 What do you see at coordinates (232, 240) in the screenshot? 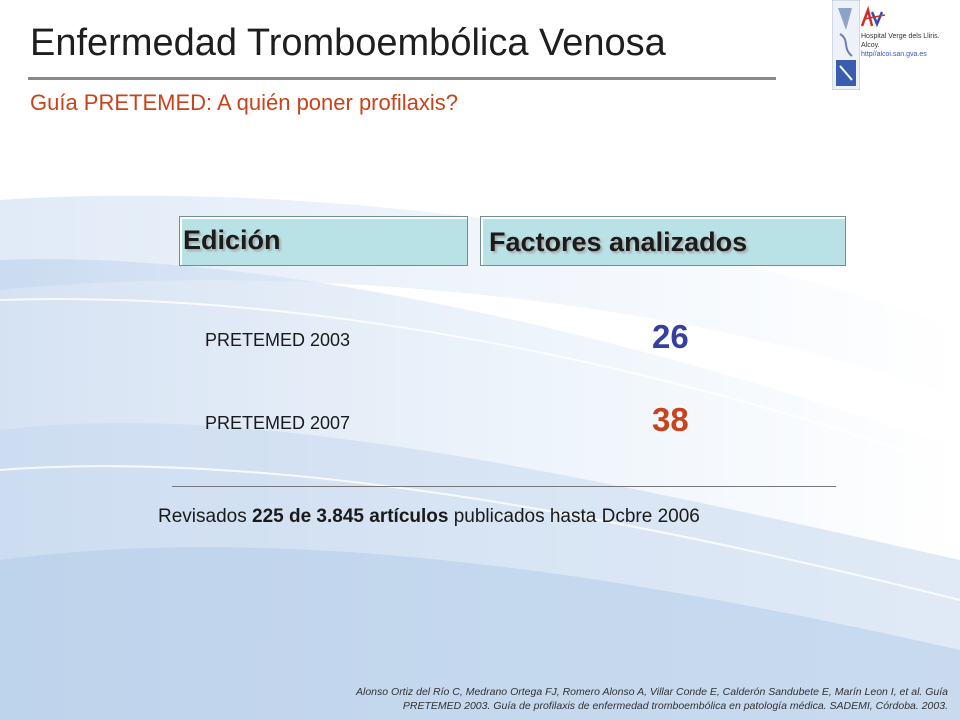
I see `edition-header-label: Edición` at bounding box center [232, 240].